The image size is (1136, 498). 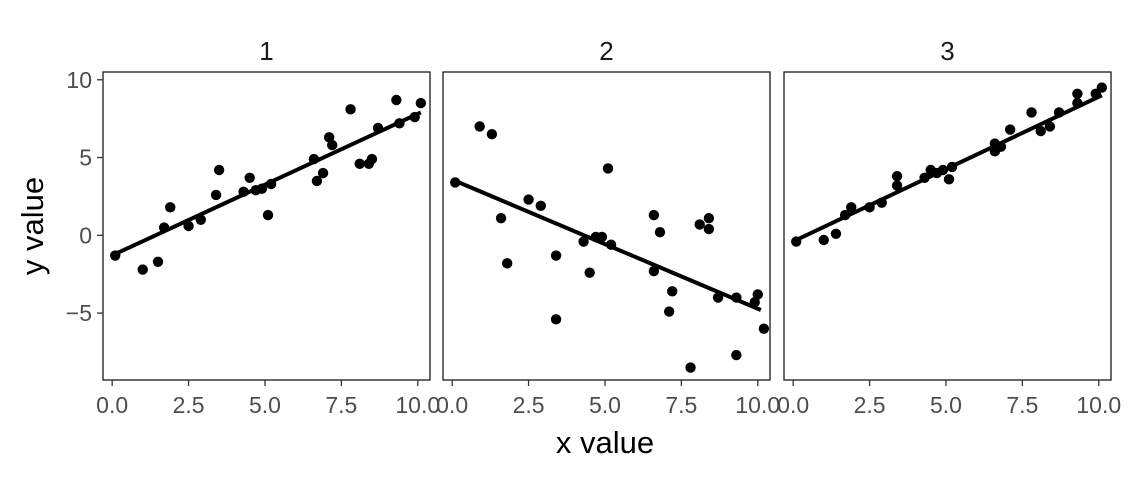 What do you see at coordinates (85, 235) in the screenshot?
I see `y-tick-label: 0` at bounding box center [85, 235].